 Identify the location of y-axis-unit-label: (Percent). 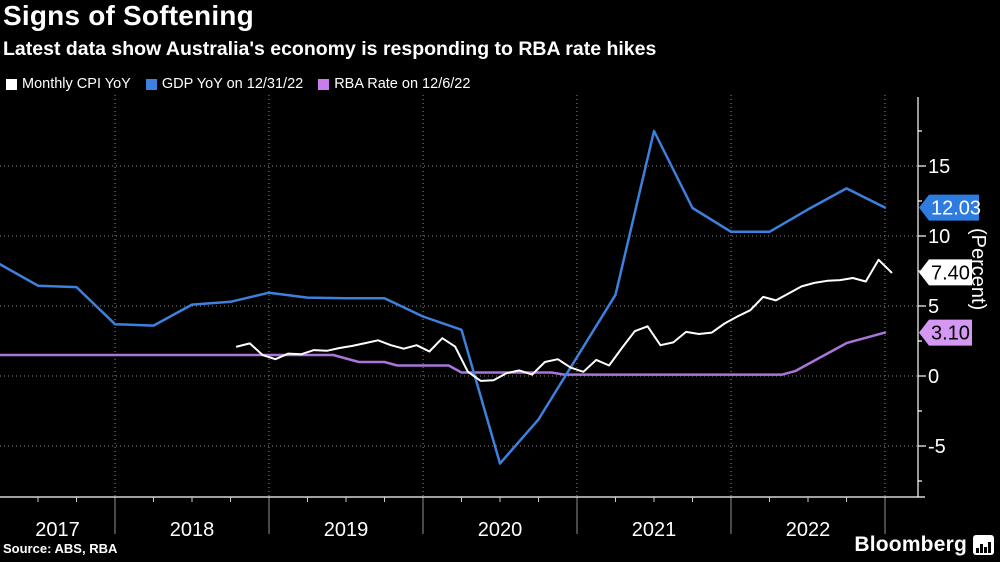
(978, 269).